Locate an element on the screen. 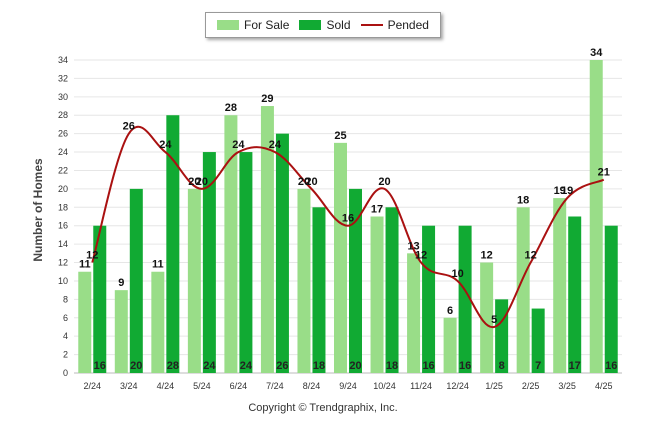 The width and height of the screenshot is (646, 434). for-sale-value-label: 20 is located at coordinates (304, 182).